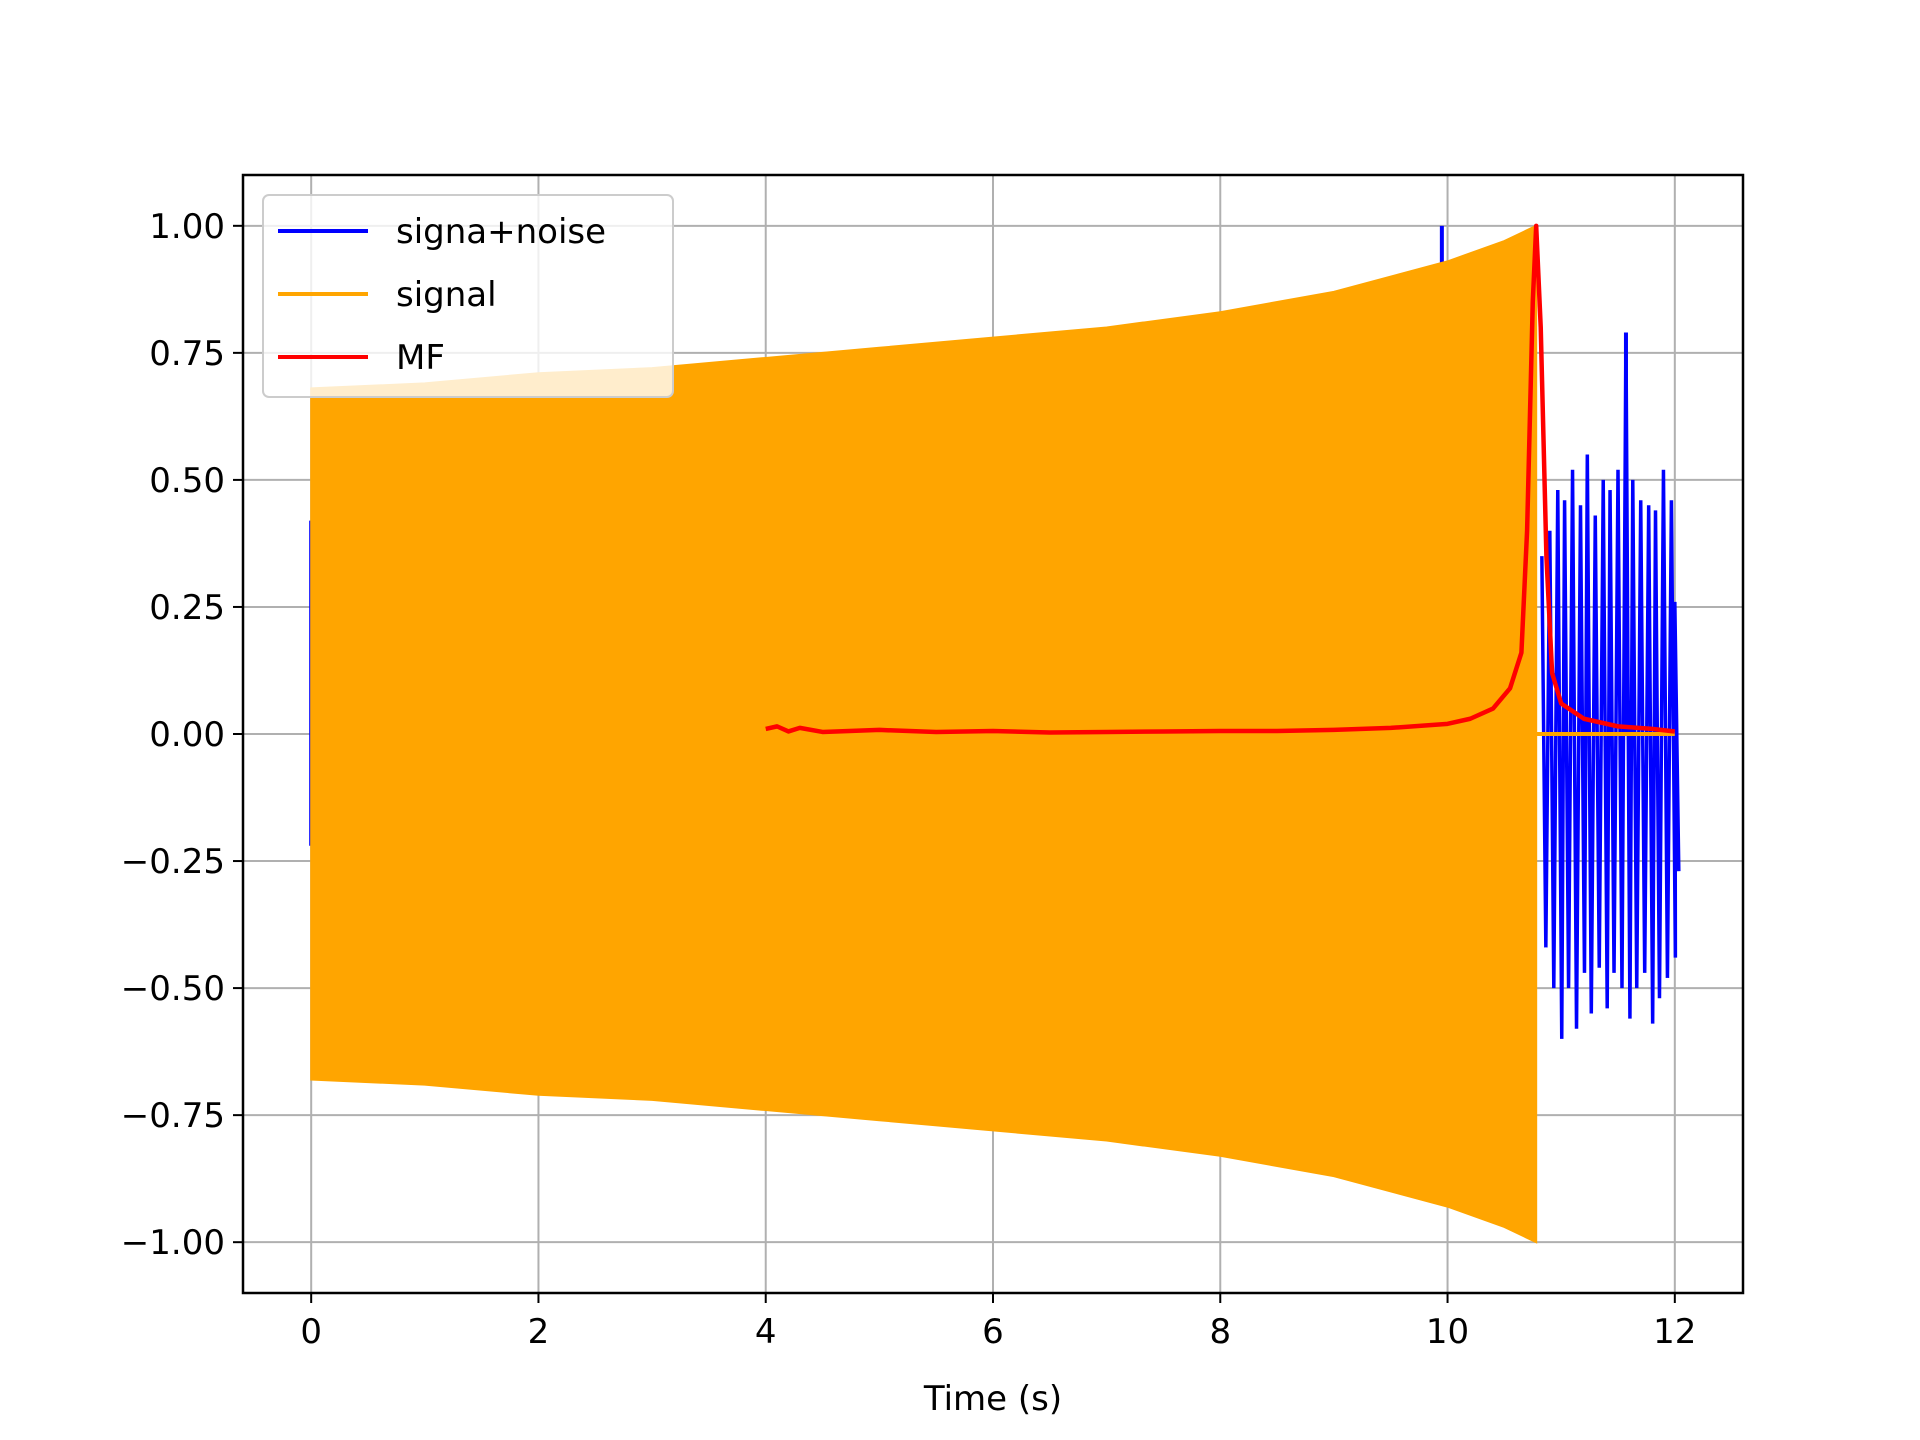 The width and height of the screenshot is (1920, 1440). What do you see at coordinates (420, 358) in the screenshot?
I see `legend-label-mf: MF` at bounding box center [420, 358].